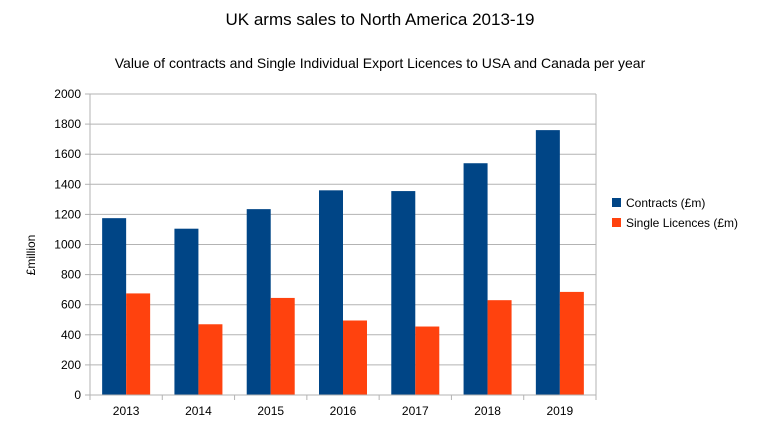 The height and width of the screenshot is (428, 760). What do you see at coordinates (71, 335) in the screenshot?
I see `y-tick-label: 400` at bounding box center [71, 335].